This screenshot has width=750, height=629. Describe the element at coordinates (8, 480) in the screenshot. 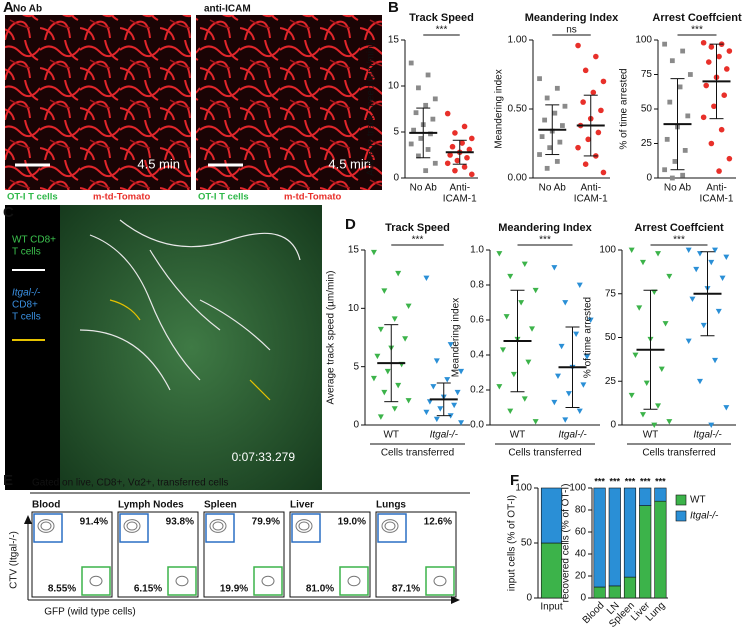

I see `panel-label: E` at that location.